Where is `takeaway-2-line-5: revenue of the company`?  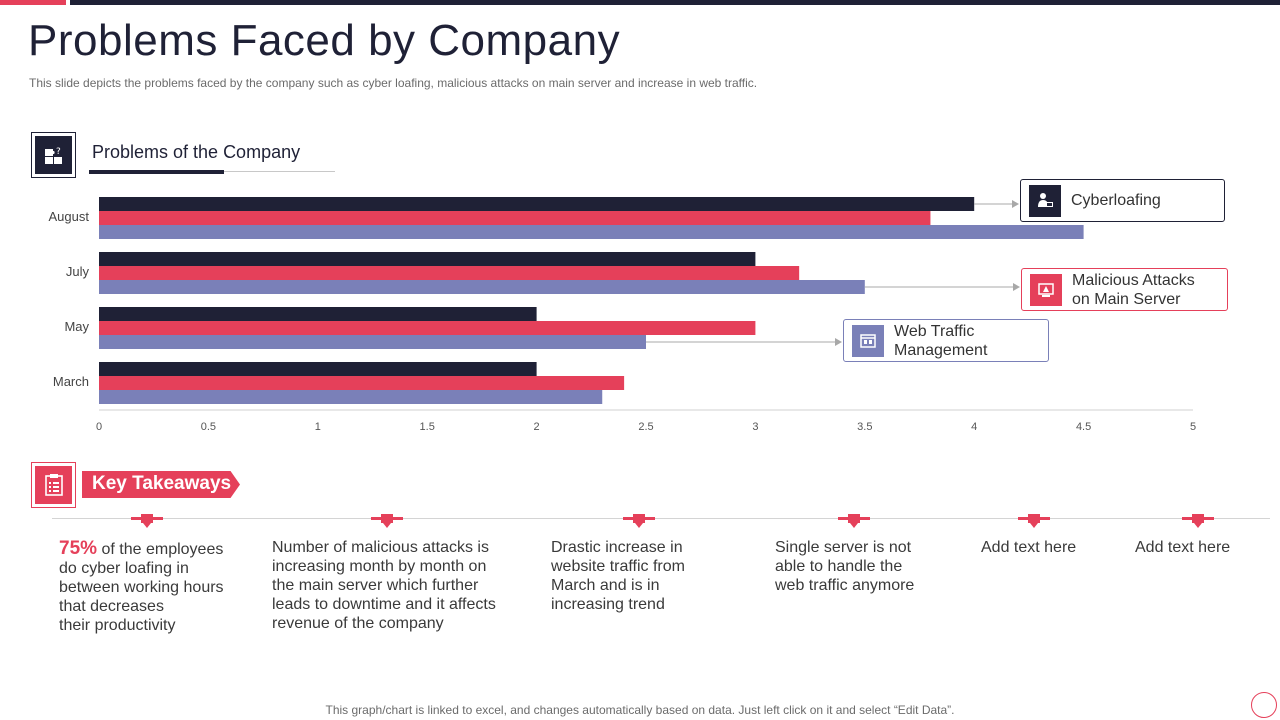 takeaway-2-line-5: revenue of the company is located at coordinates (358, 623).